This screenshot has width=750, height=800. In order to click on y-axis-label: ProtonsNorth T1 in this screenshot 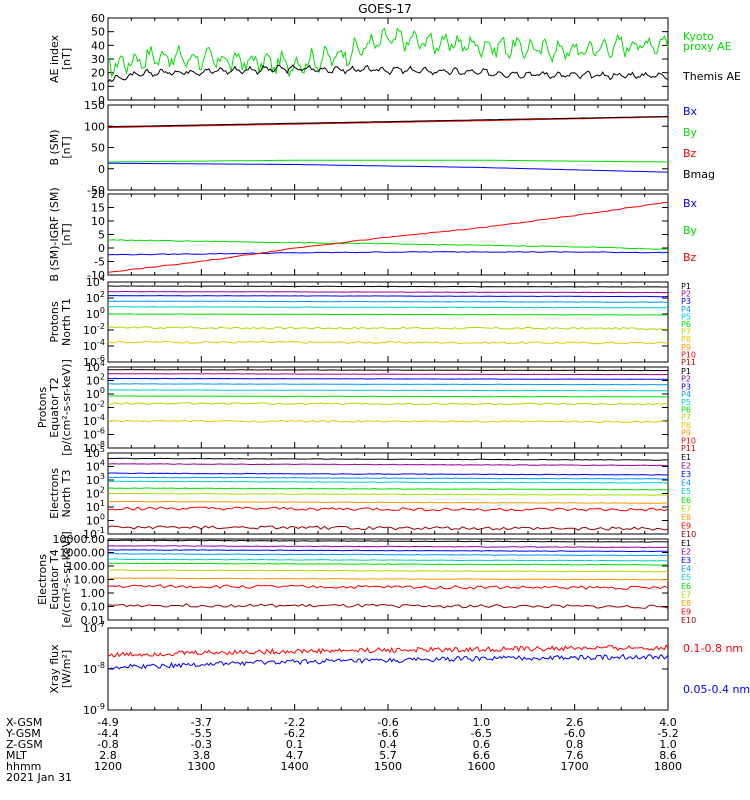, I will do `click(60, 322)`.